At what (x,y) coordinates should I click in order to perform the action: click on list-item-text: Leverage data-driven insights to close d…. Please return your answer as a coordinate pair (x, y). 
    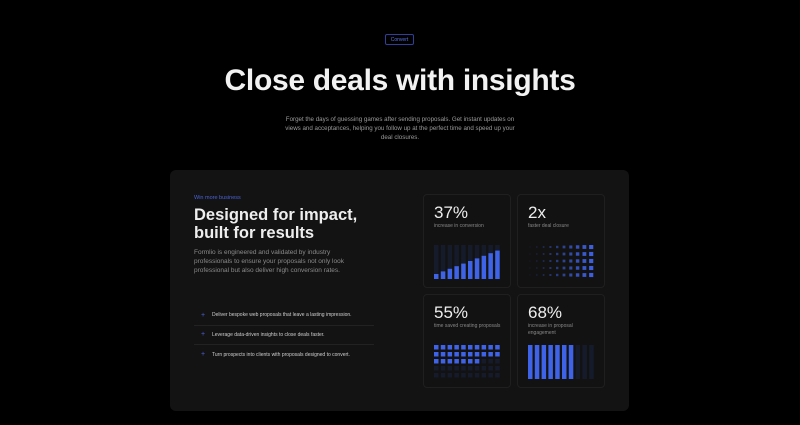
    Looking at the image, I should click on (268, 334).